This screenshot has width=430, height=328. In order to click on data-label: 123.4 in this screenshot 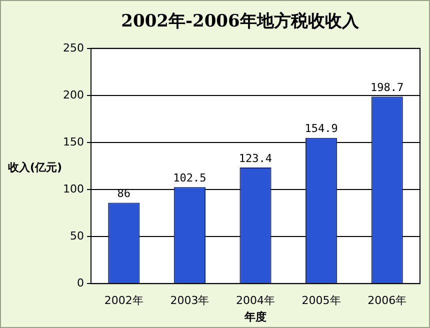, I will do `click(255, 158)`.